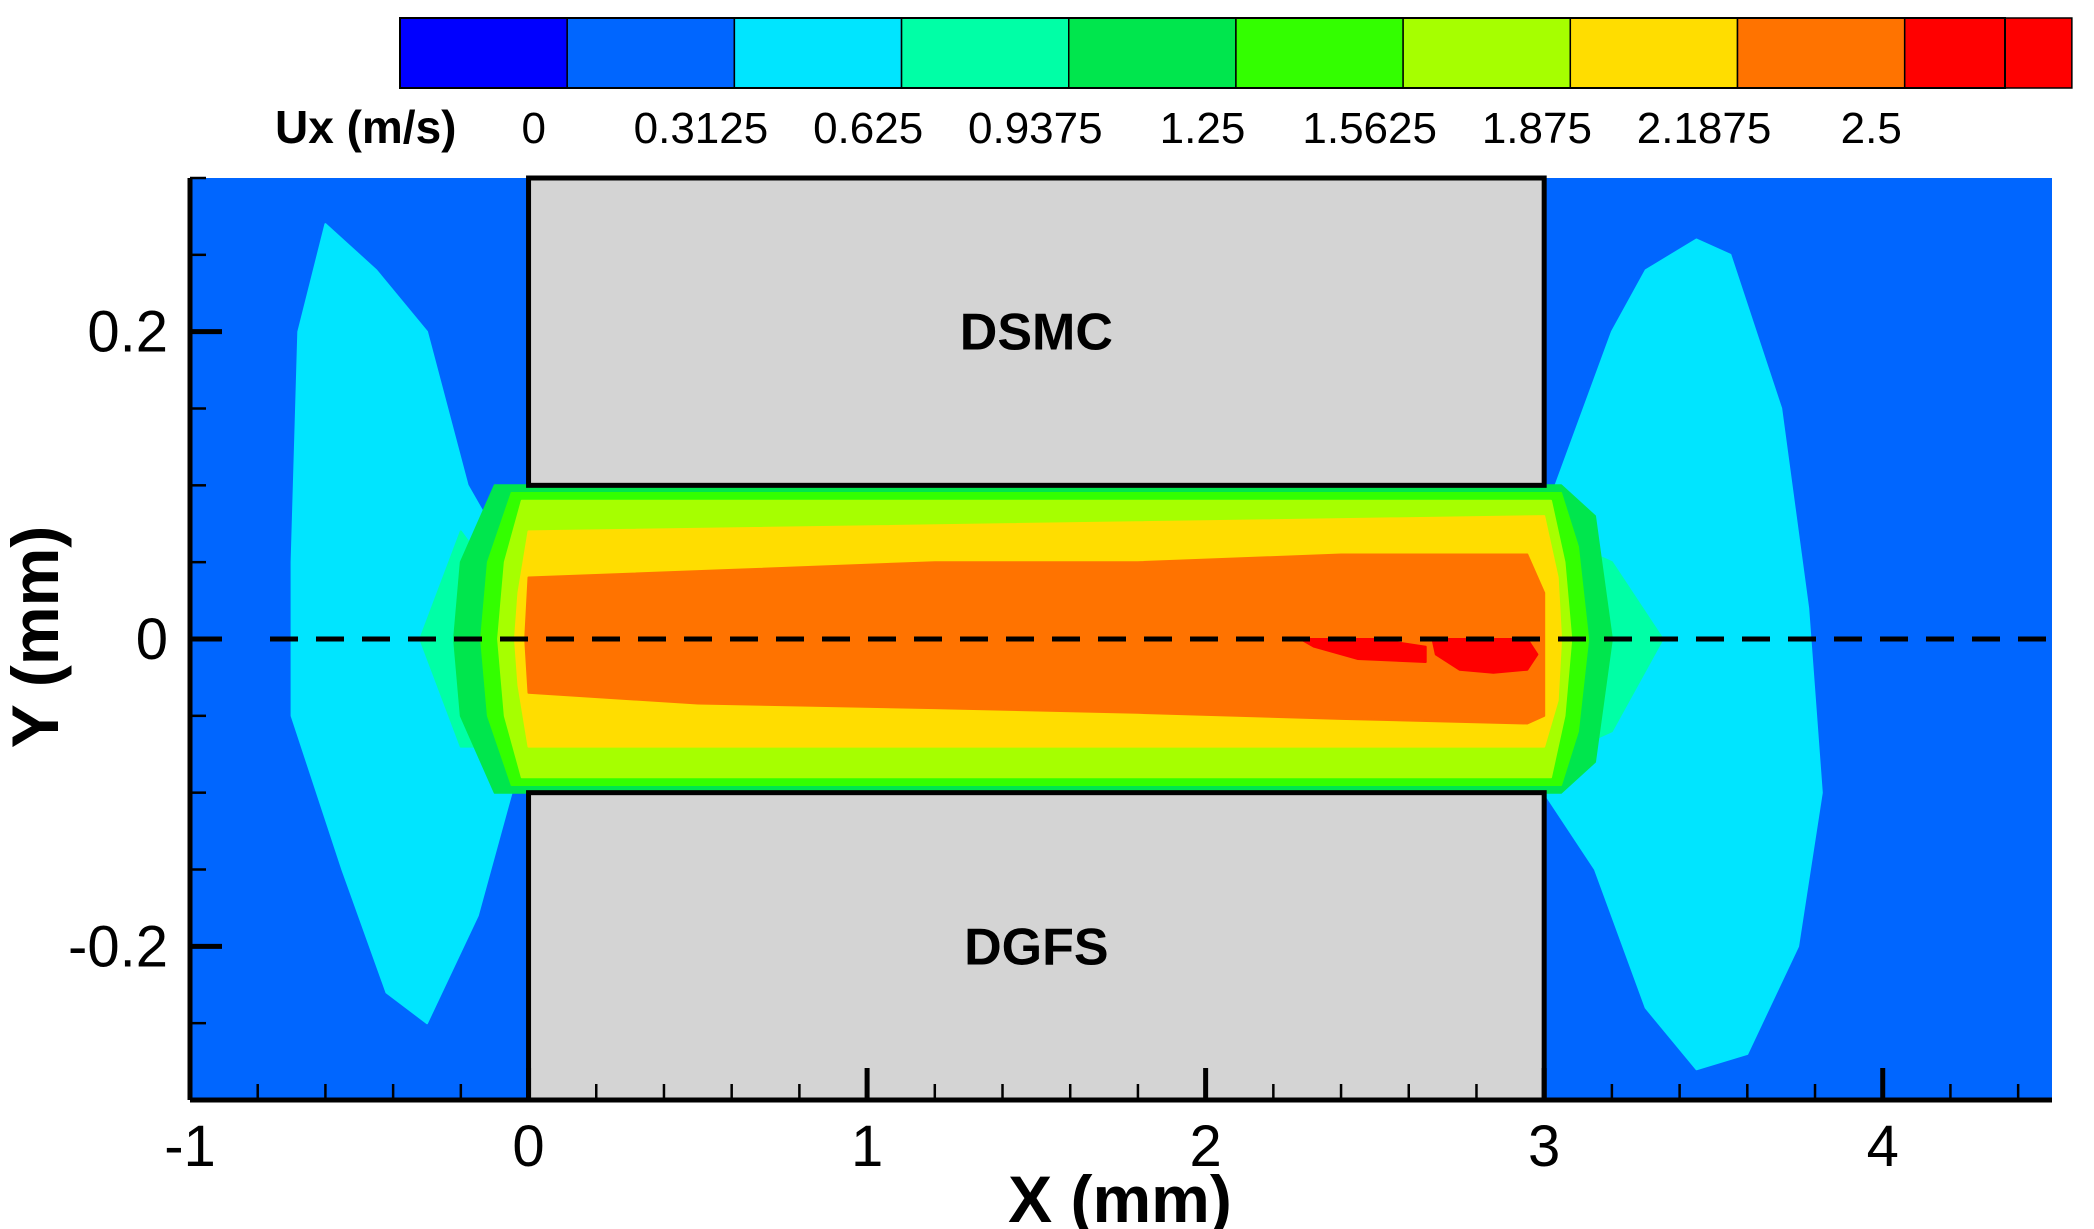  What do you see at coordinates (1704, 128) in the screenshot?
I see `colorbar-tick-label: 2.1875` at bounding box center [1704, 128].